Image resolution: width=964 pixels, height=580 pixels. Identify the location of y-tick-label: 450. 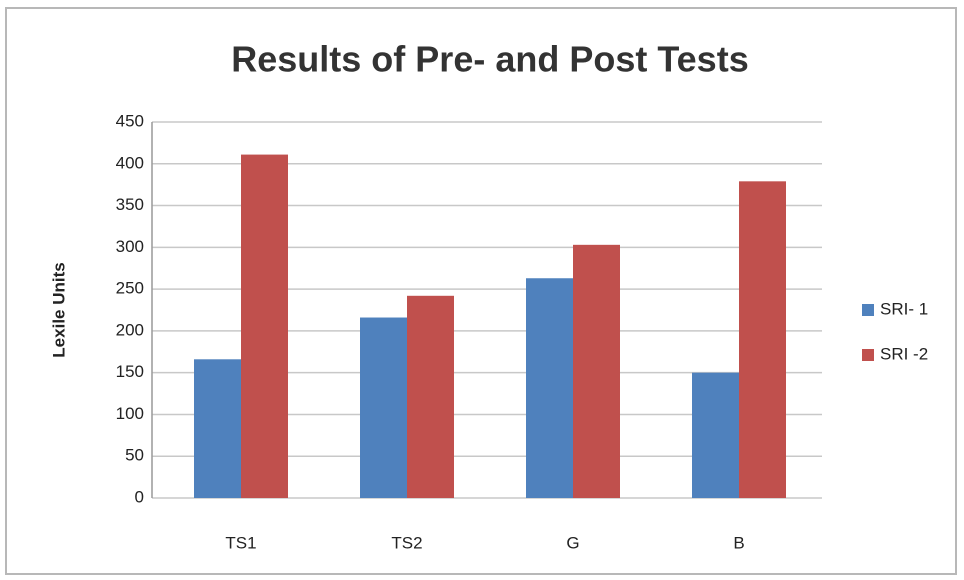
(130, 120).